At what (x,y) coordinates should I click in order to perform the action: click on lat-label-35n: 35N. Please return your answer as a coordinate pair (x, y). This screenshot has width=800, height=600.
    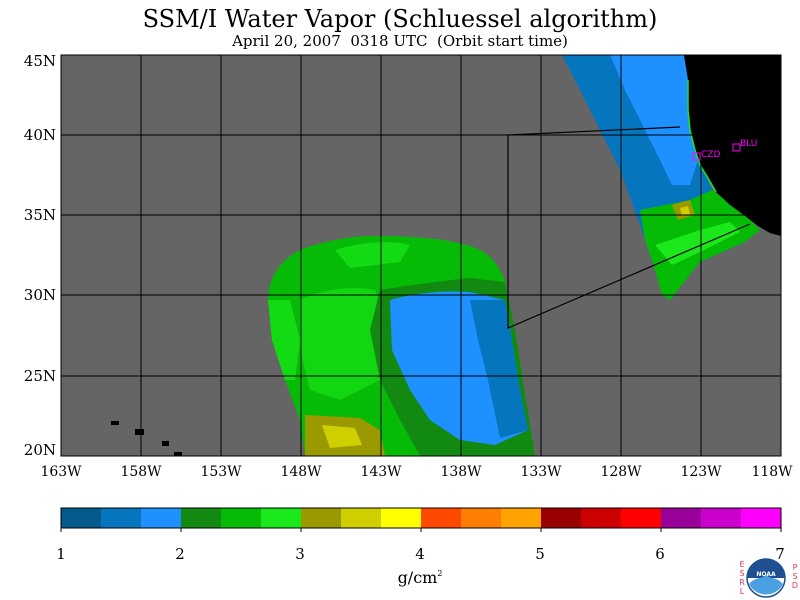
    Looking at the image, I should click on (39, 215).